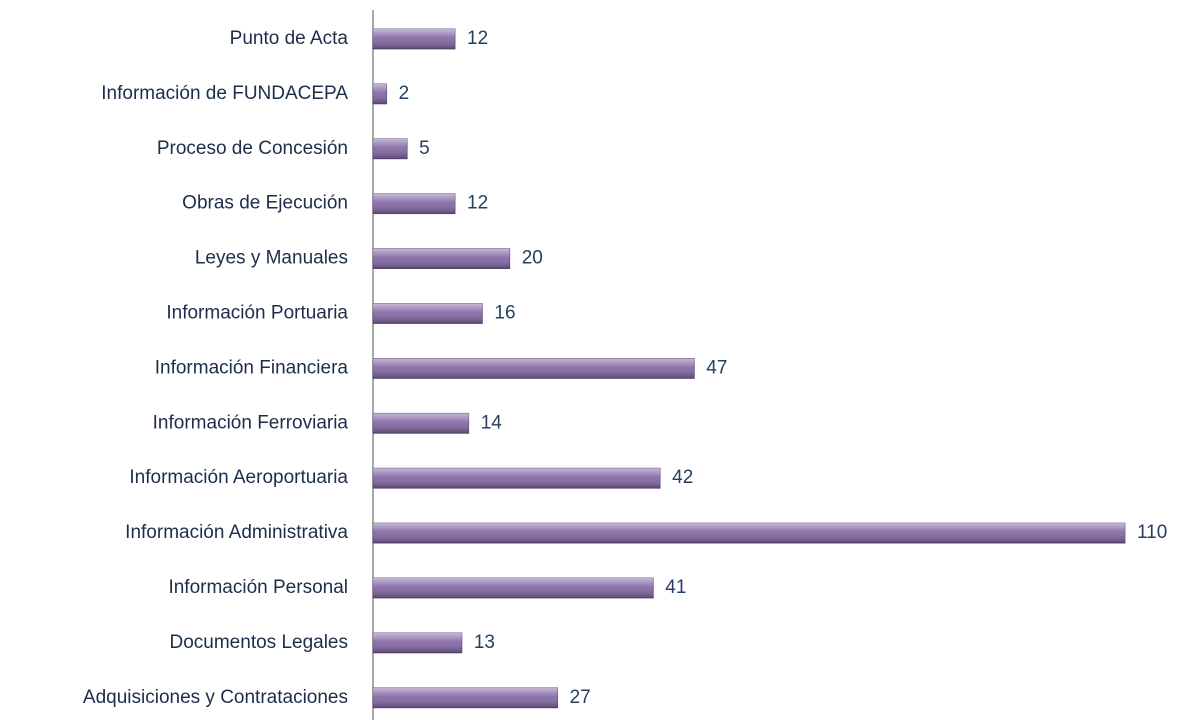 The height and width of the screenshot is (725, 1185). What do you see at coordinates (532, 258) in the screenshot?
I see `value-label: 20` at bounding box center [532, 258].